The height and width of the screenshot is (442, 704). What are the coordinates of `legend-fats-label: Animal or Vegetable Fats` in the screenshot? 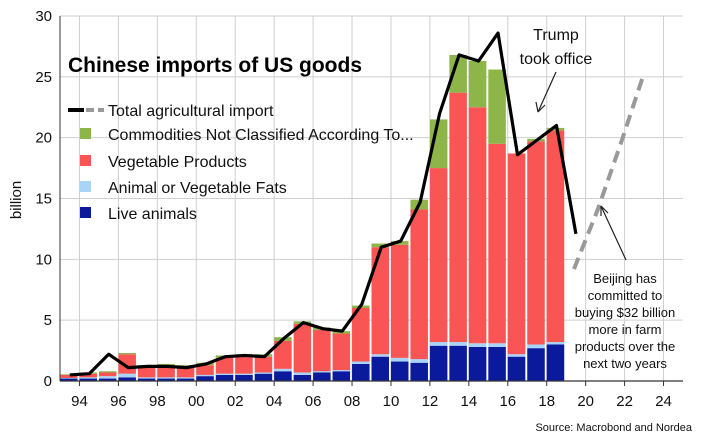 It's located at (197, 188).